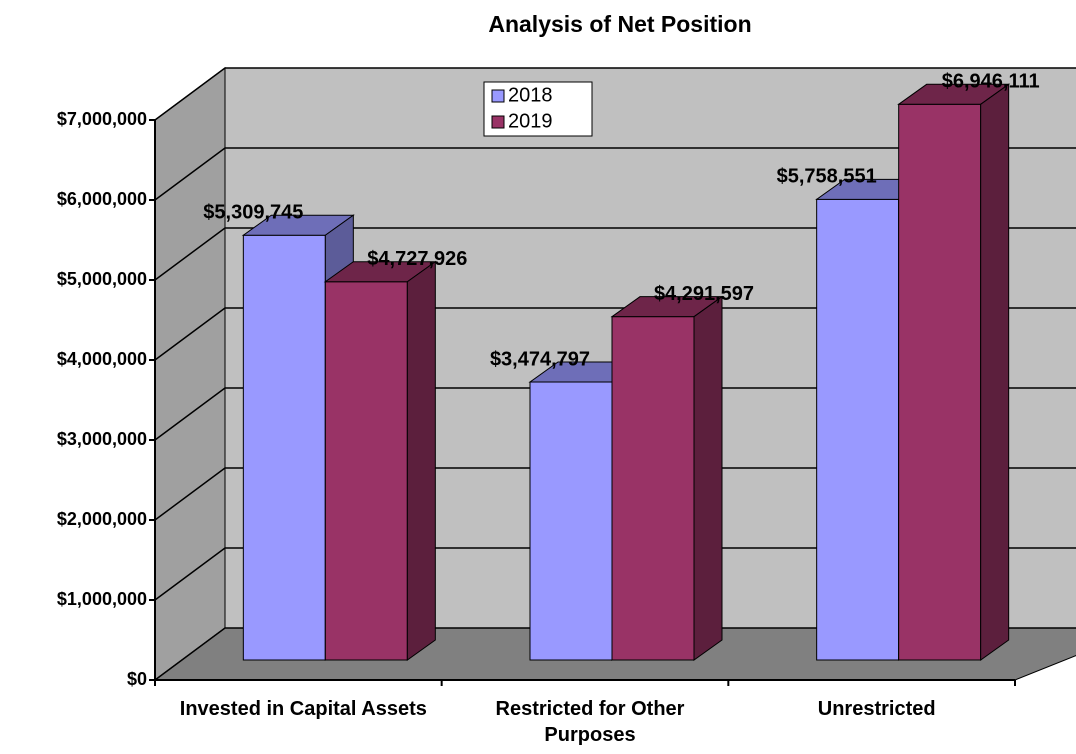  Describe the element at coordinates (876, 709) in the screenshot. I see `x-tick-label: Unrestricted` at that location.